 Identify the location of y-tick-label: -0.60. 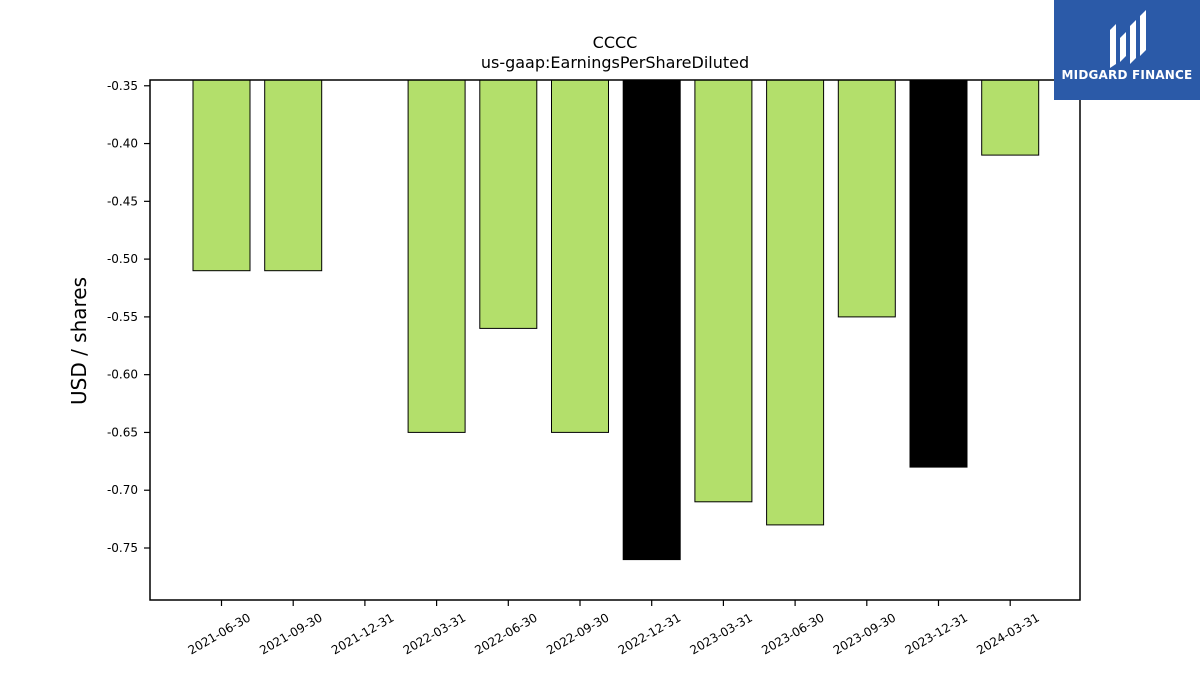
(122, 375).